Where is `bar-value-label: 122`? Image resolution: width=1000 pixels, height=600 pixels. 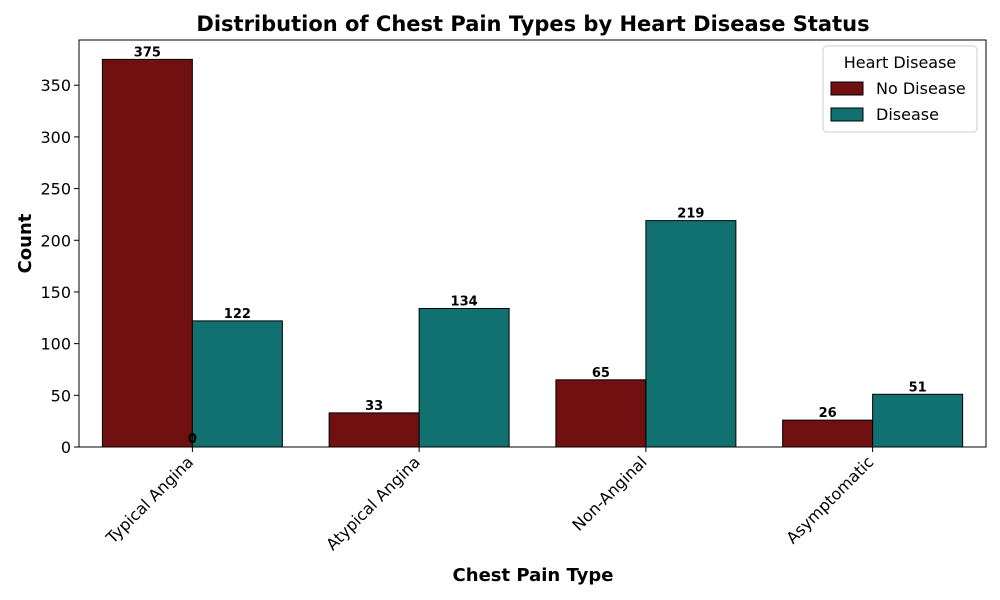
bar-value-label: 122 is located at coordinates (237, 314).